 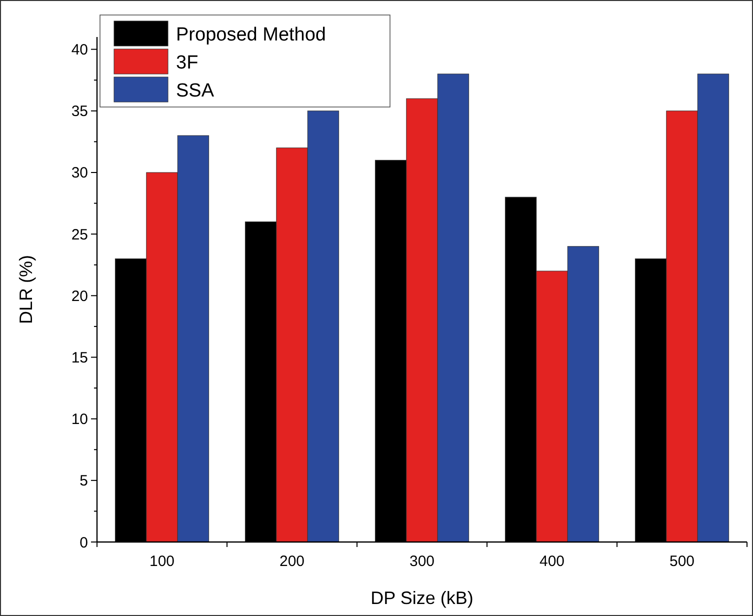 I want to click on y-tick-label: 0, so click(x=84, y=543).